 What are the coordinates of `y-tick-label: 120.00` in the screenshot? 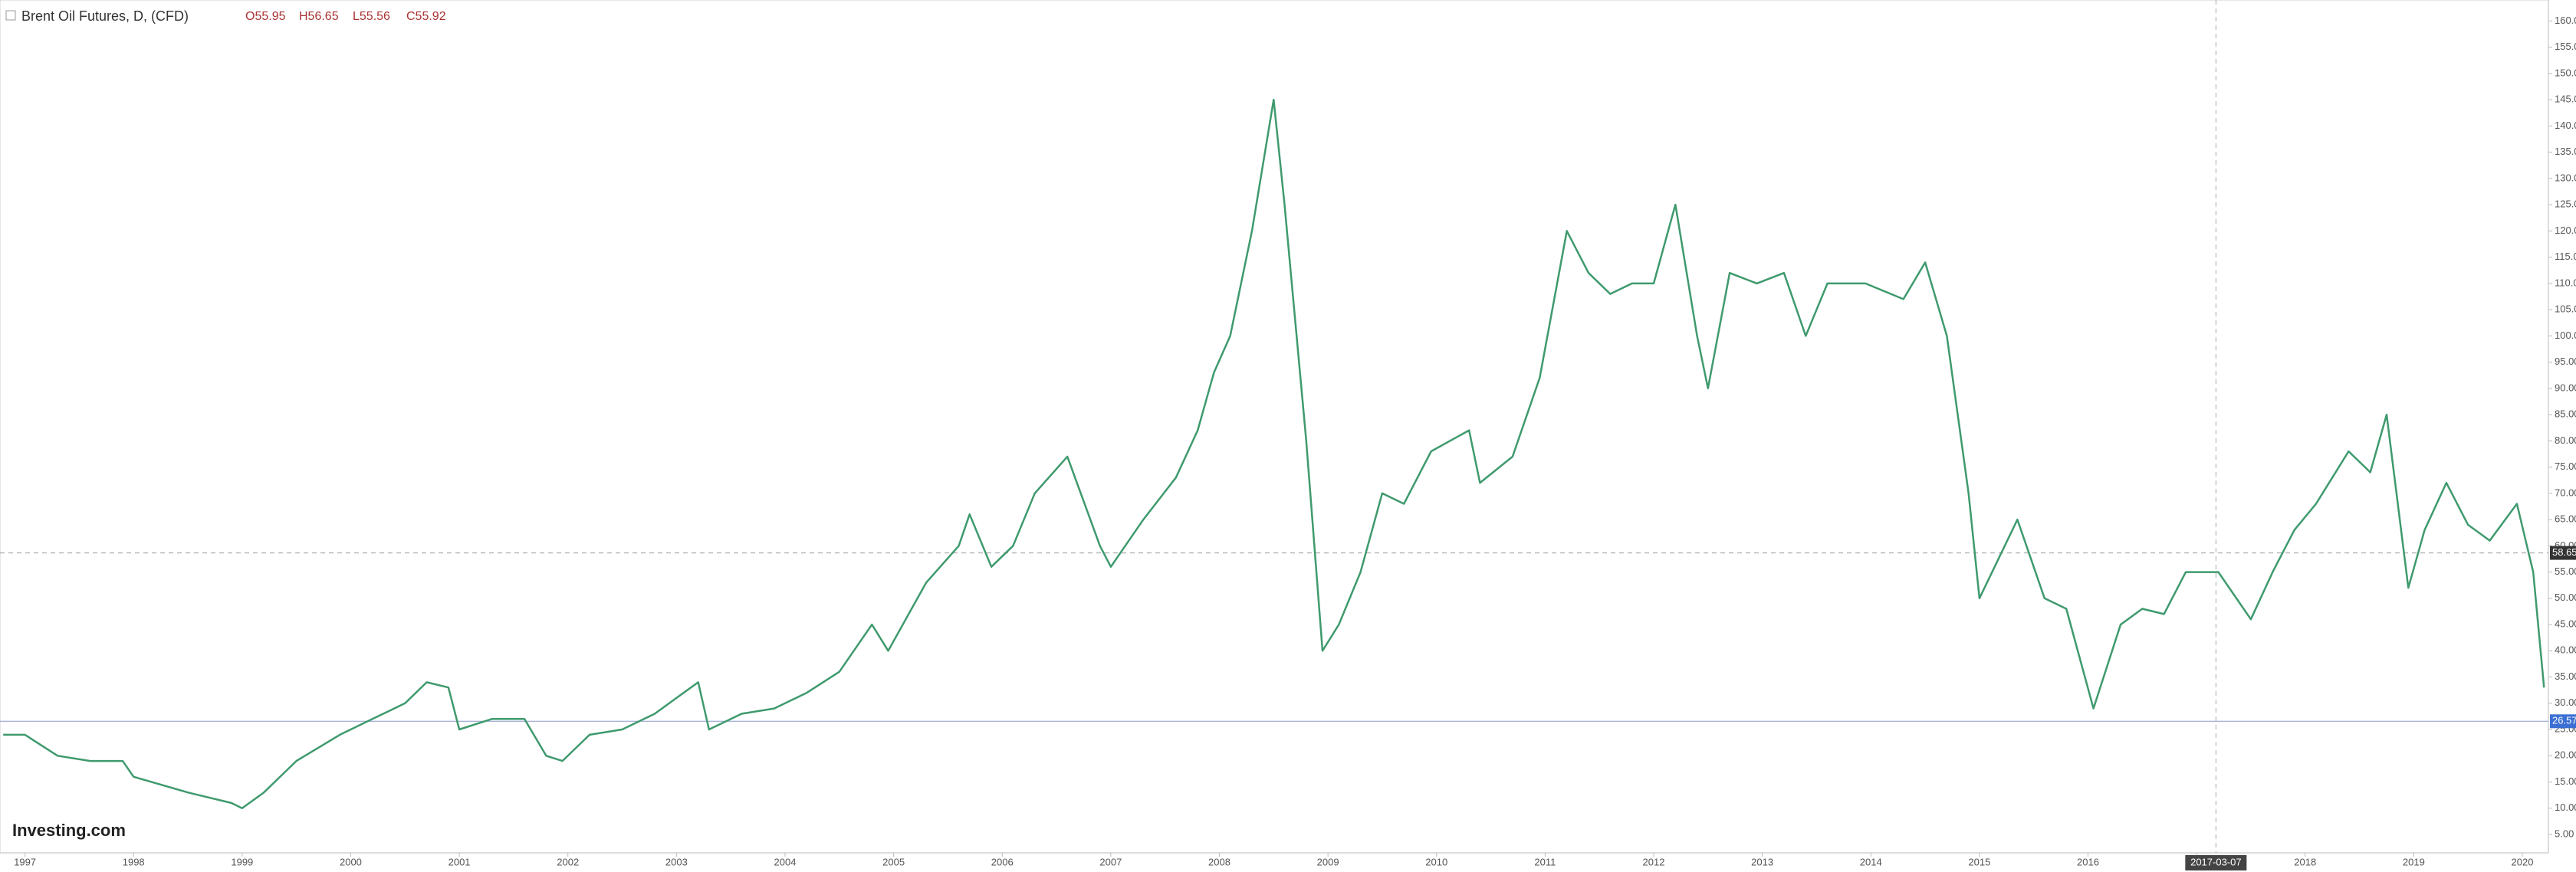 It's located at (2565, 230).